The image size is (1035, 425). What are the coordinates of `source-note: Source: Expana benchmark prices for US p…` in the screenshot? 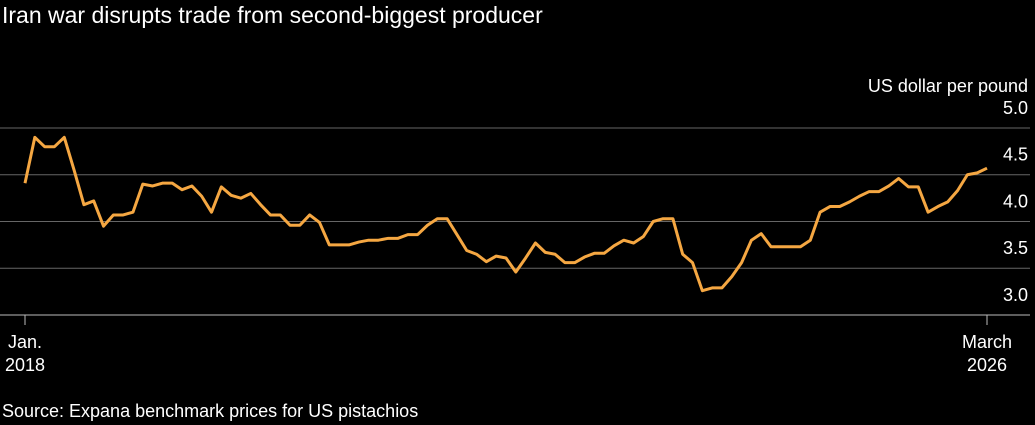 It's located at (210, 411).